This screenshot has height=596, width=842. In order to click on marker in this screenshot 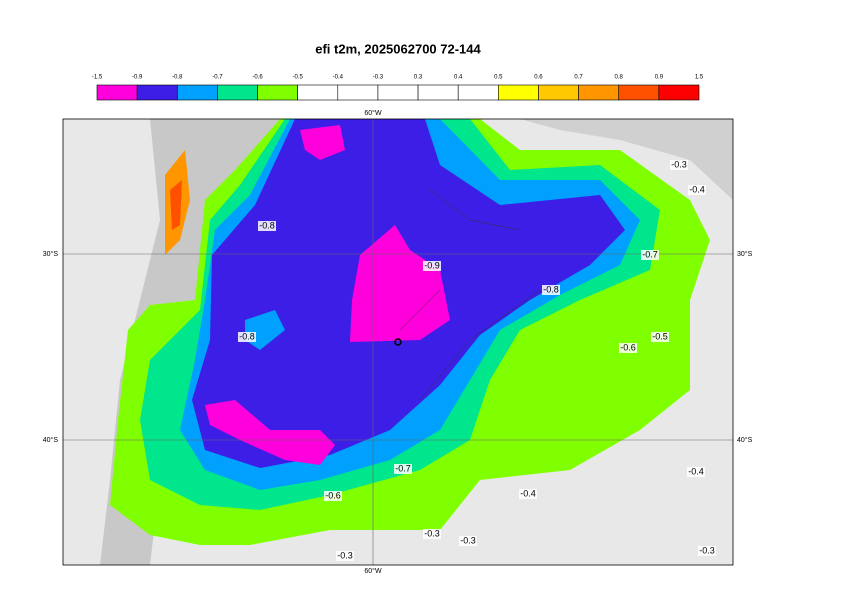, I will do `click(398, 342)`.